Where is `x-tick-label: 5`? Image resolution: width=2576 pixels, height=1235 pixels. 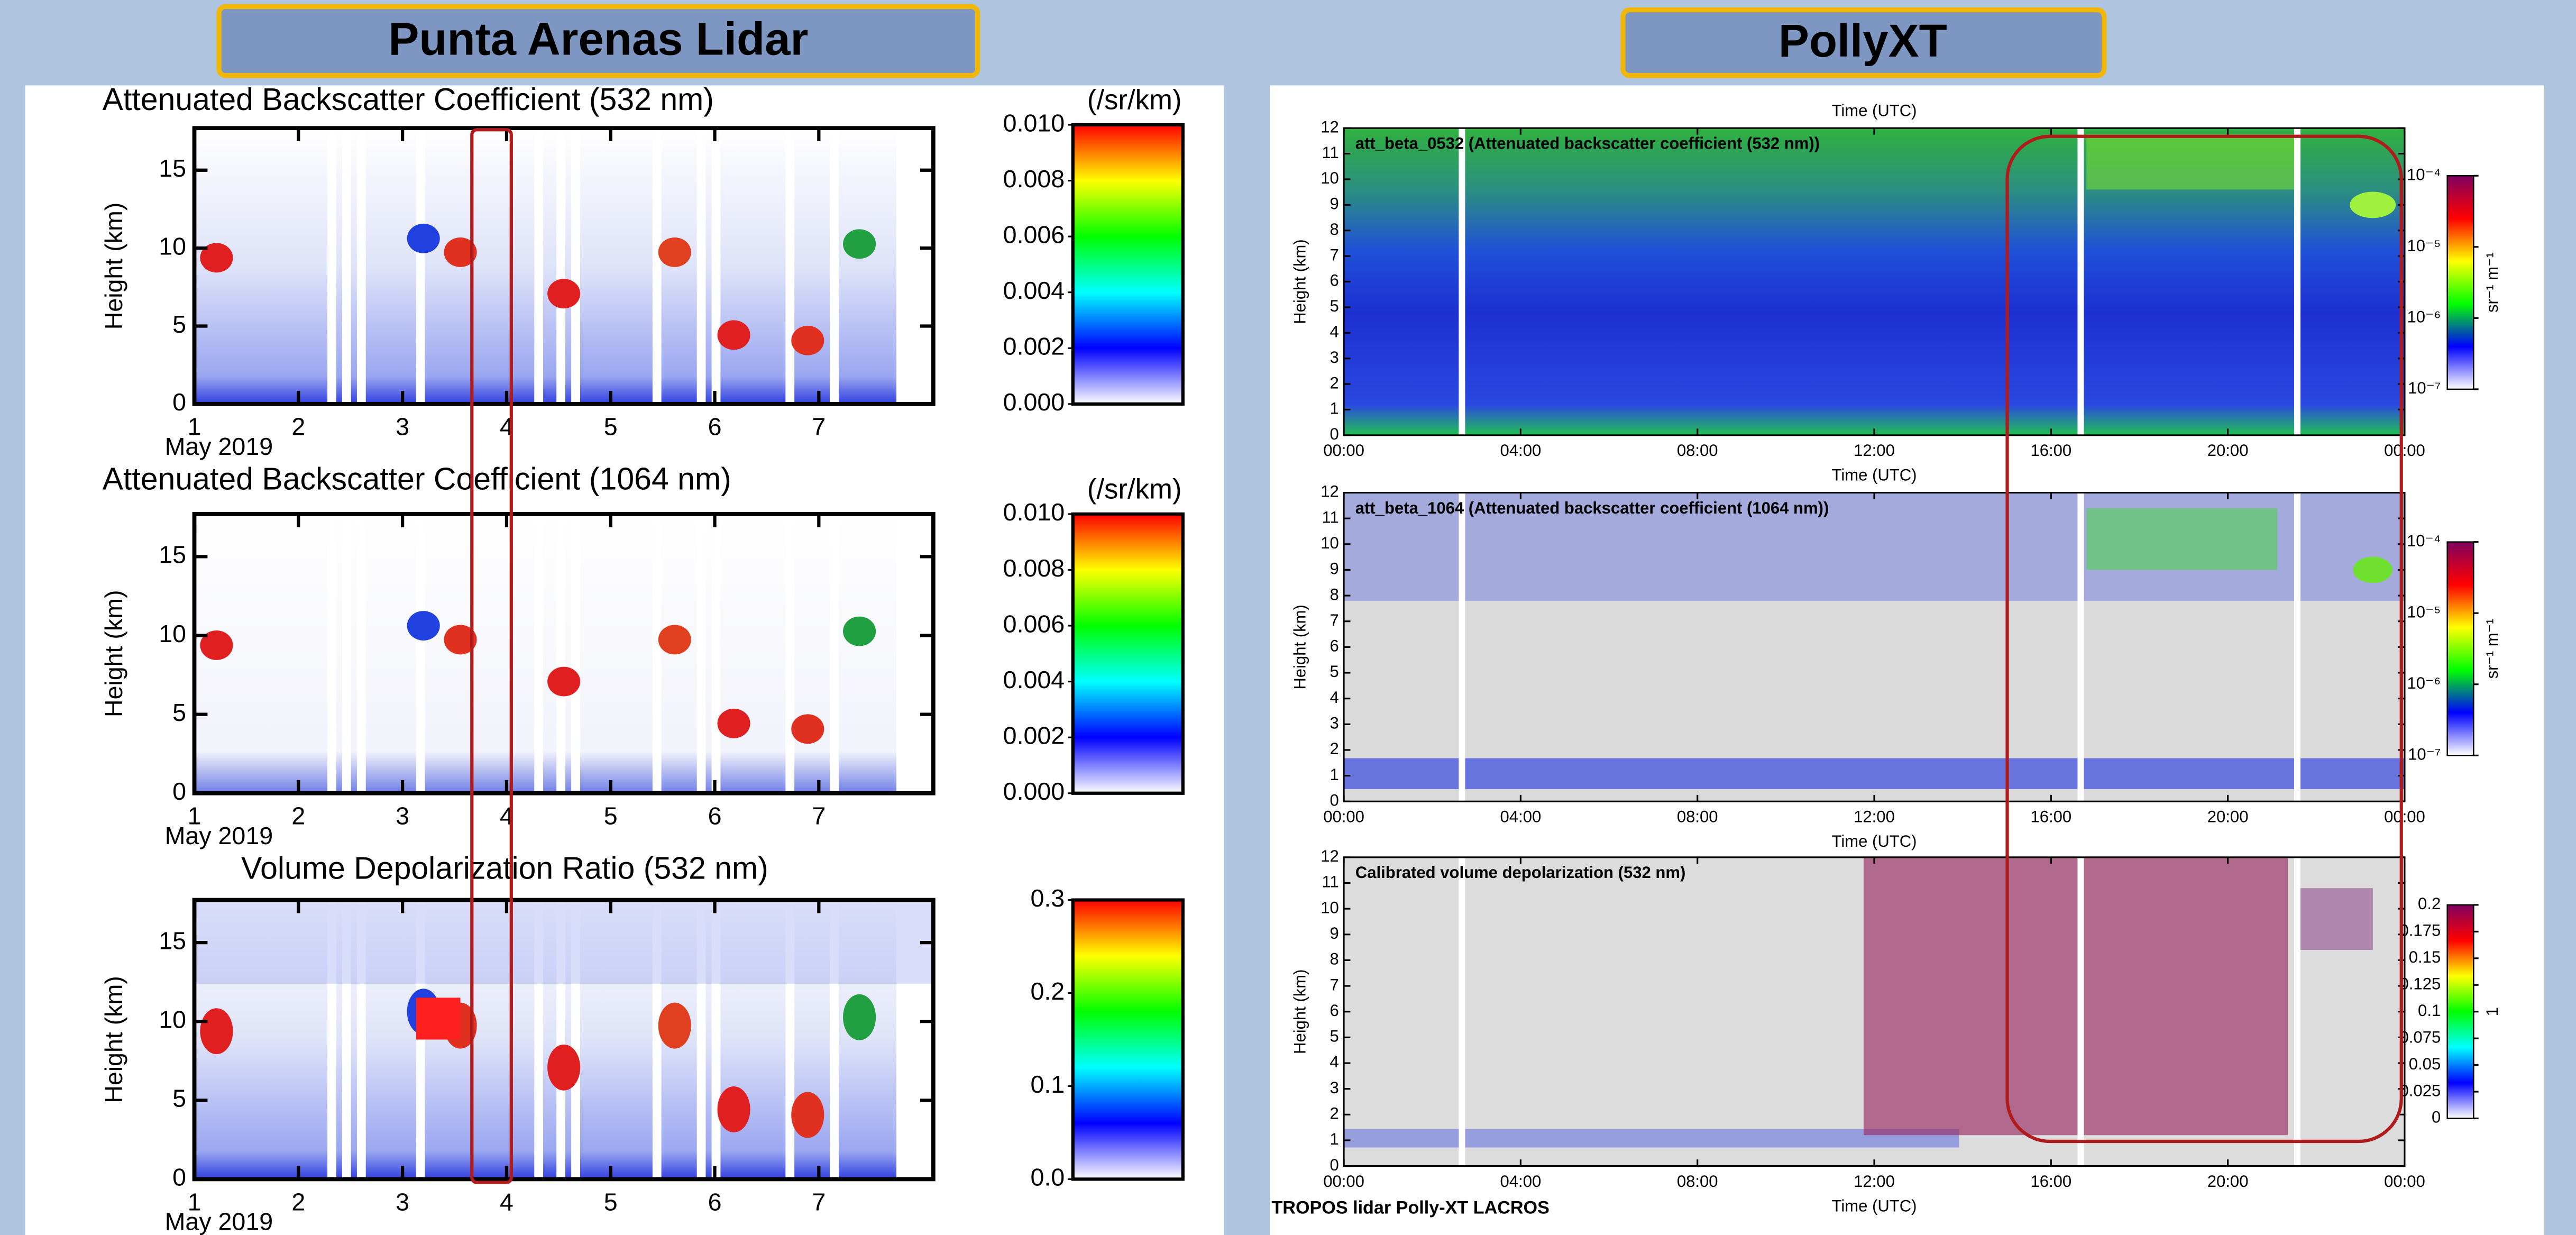 x-tick-label: 5 is located at coordinates (611, 427).